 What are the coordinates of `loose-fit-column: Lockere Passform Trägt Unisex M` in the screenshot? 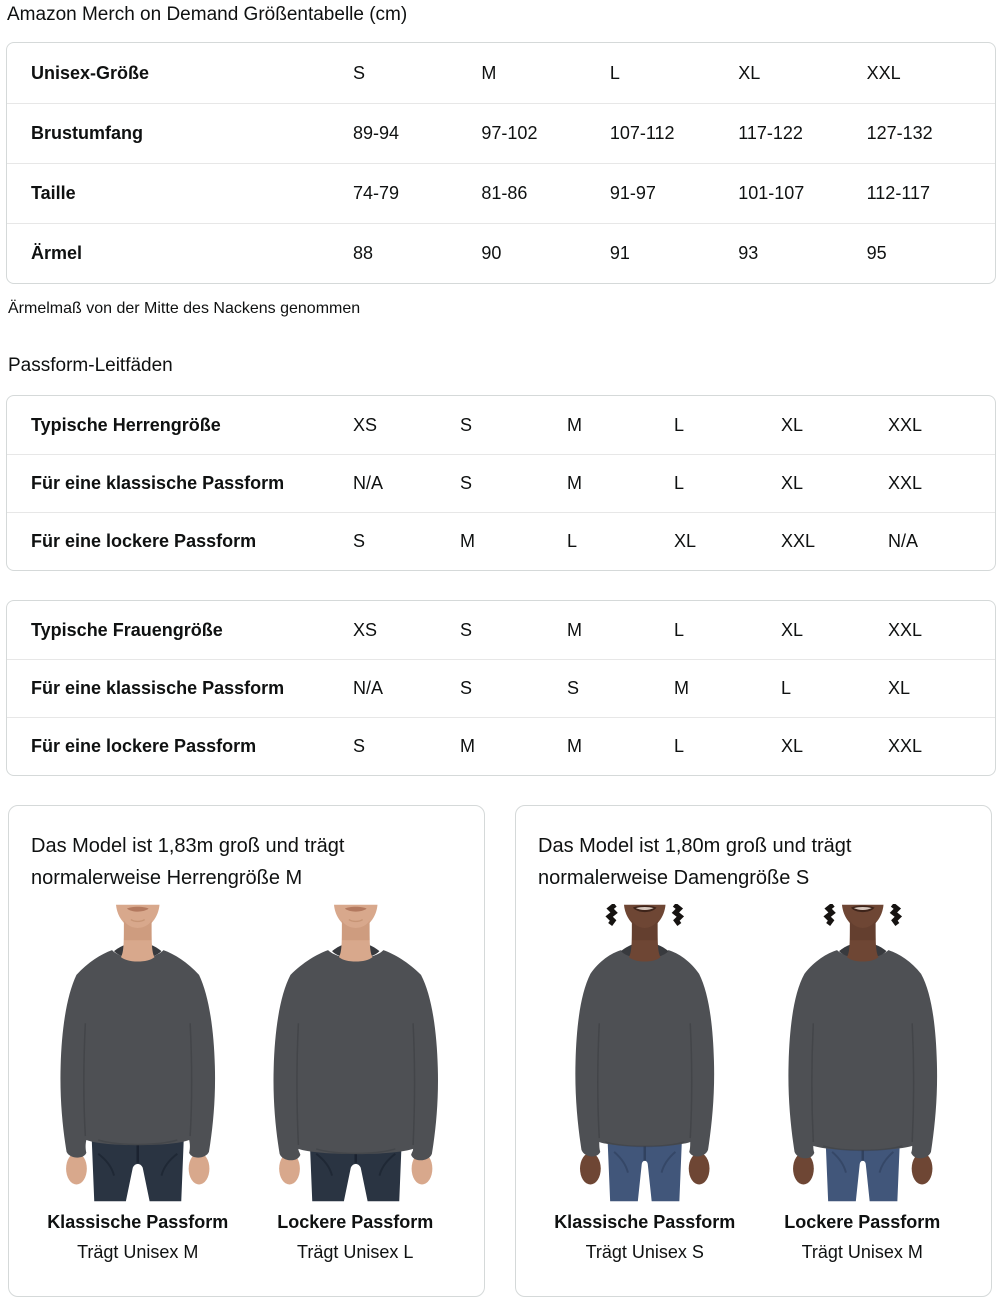 It's located at (862, 1083).